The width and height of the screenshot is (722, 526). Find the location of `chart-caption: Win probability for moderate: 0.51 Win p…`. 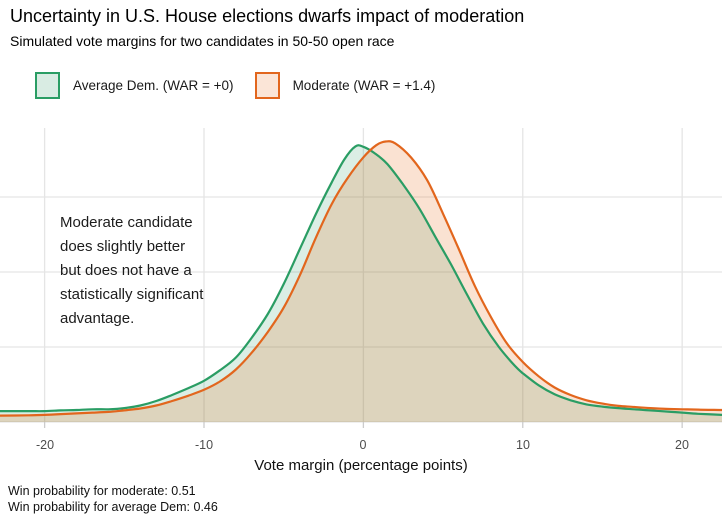

chart-caption: Win probability for moderate: 0.51 Win p… is located at coordinates (113, 499).